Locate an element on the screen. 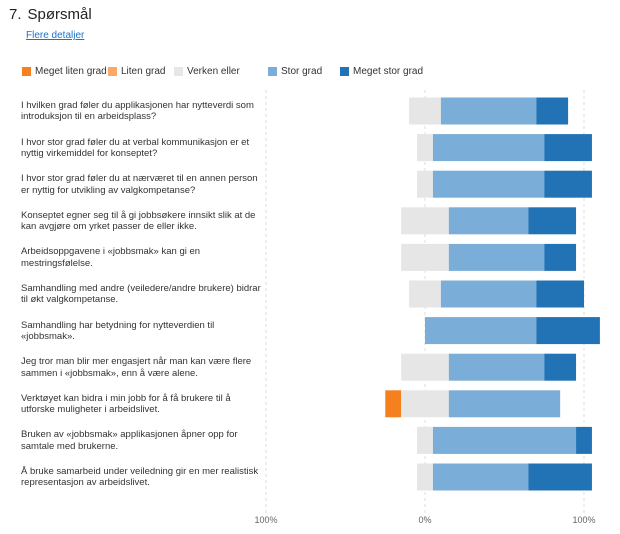 Image resolution: width=620 pixels, height=534 pixels. x-tick-label: 0% is located at coordinates (424, 520).